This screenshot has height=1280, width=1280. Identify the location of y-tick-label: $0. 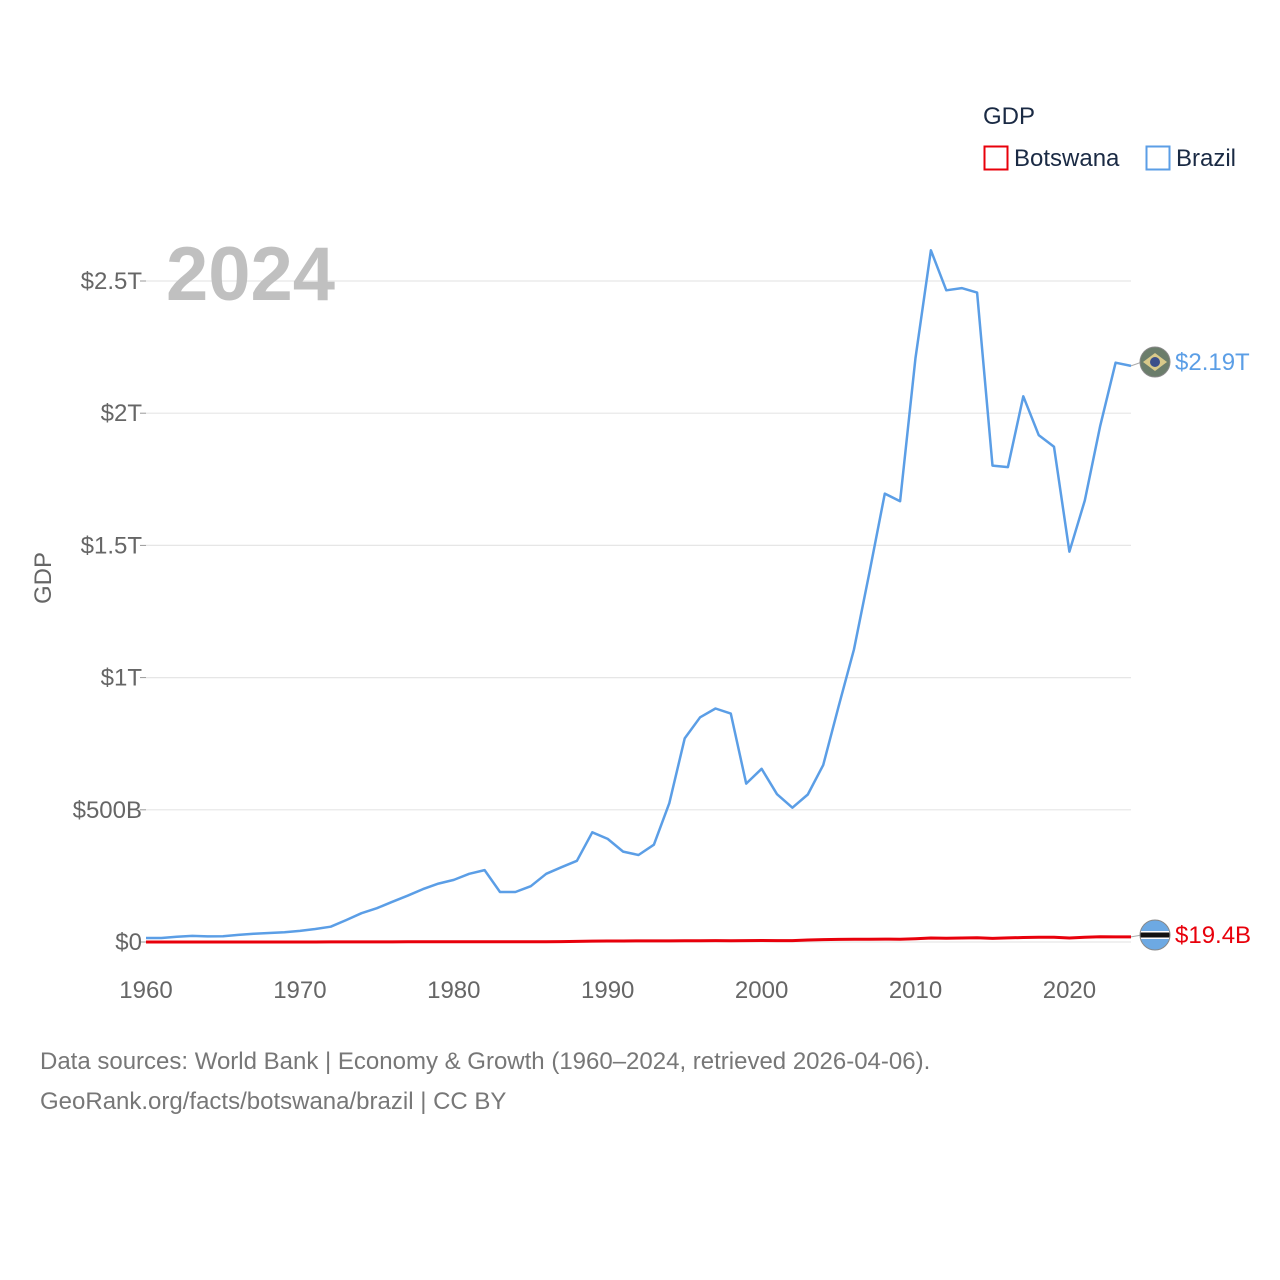
(128, 942).